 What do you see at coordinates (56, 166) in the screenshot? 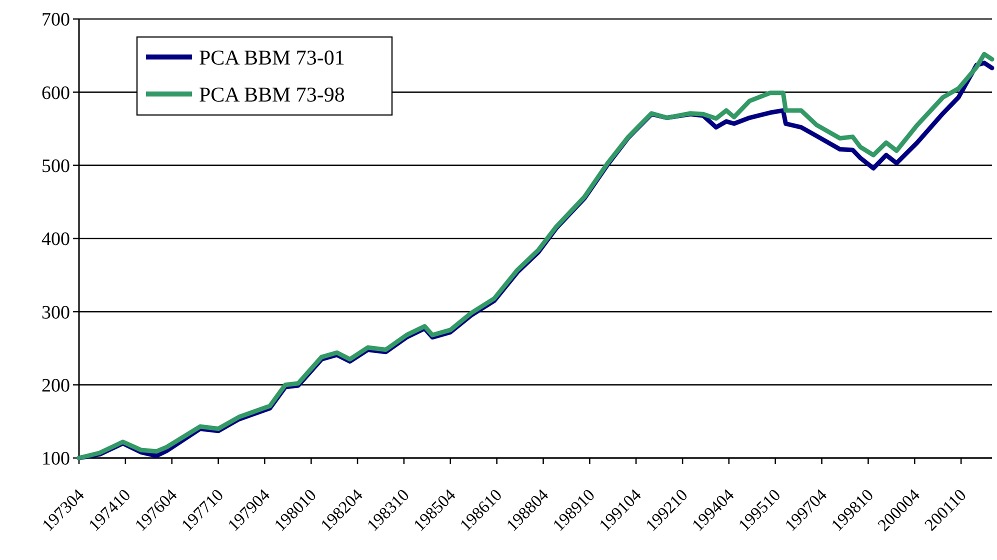
I see `y-tick-label: 500` at bounding box center [56, 166].